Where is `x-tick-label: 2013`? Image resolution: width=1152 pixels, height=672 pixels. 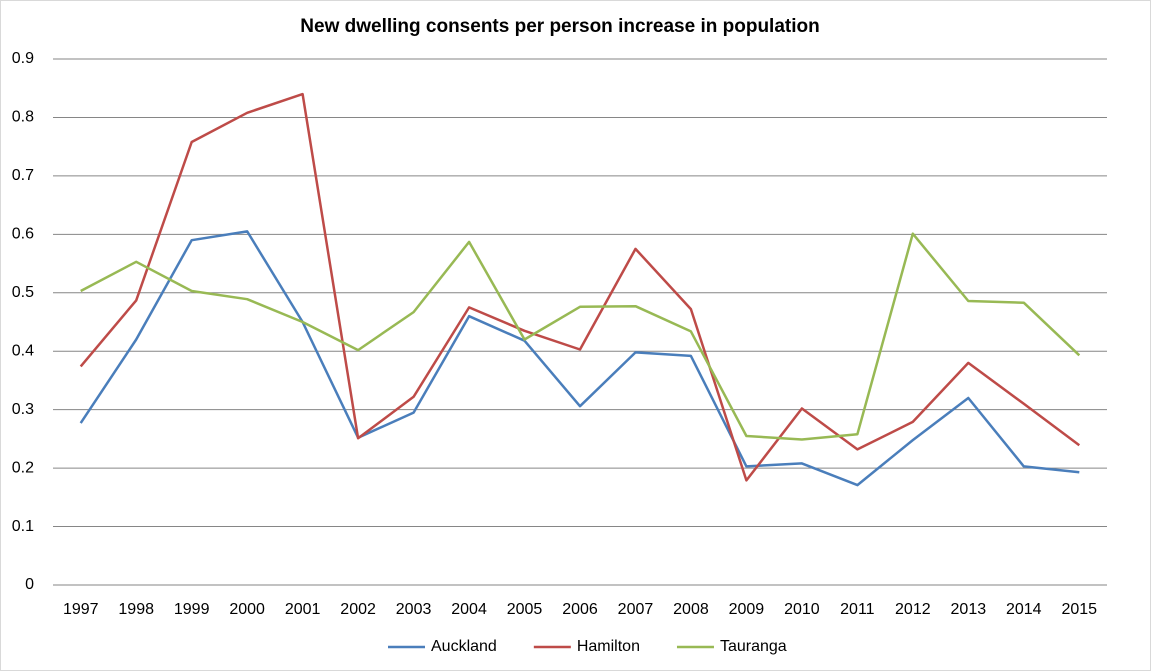 x-tick-label: 2013 is located at coordinates (969, 609).